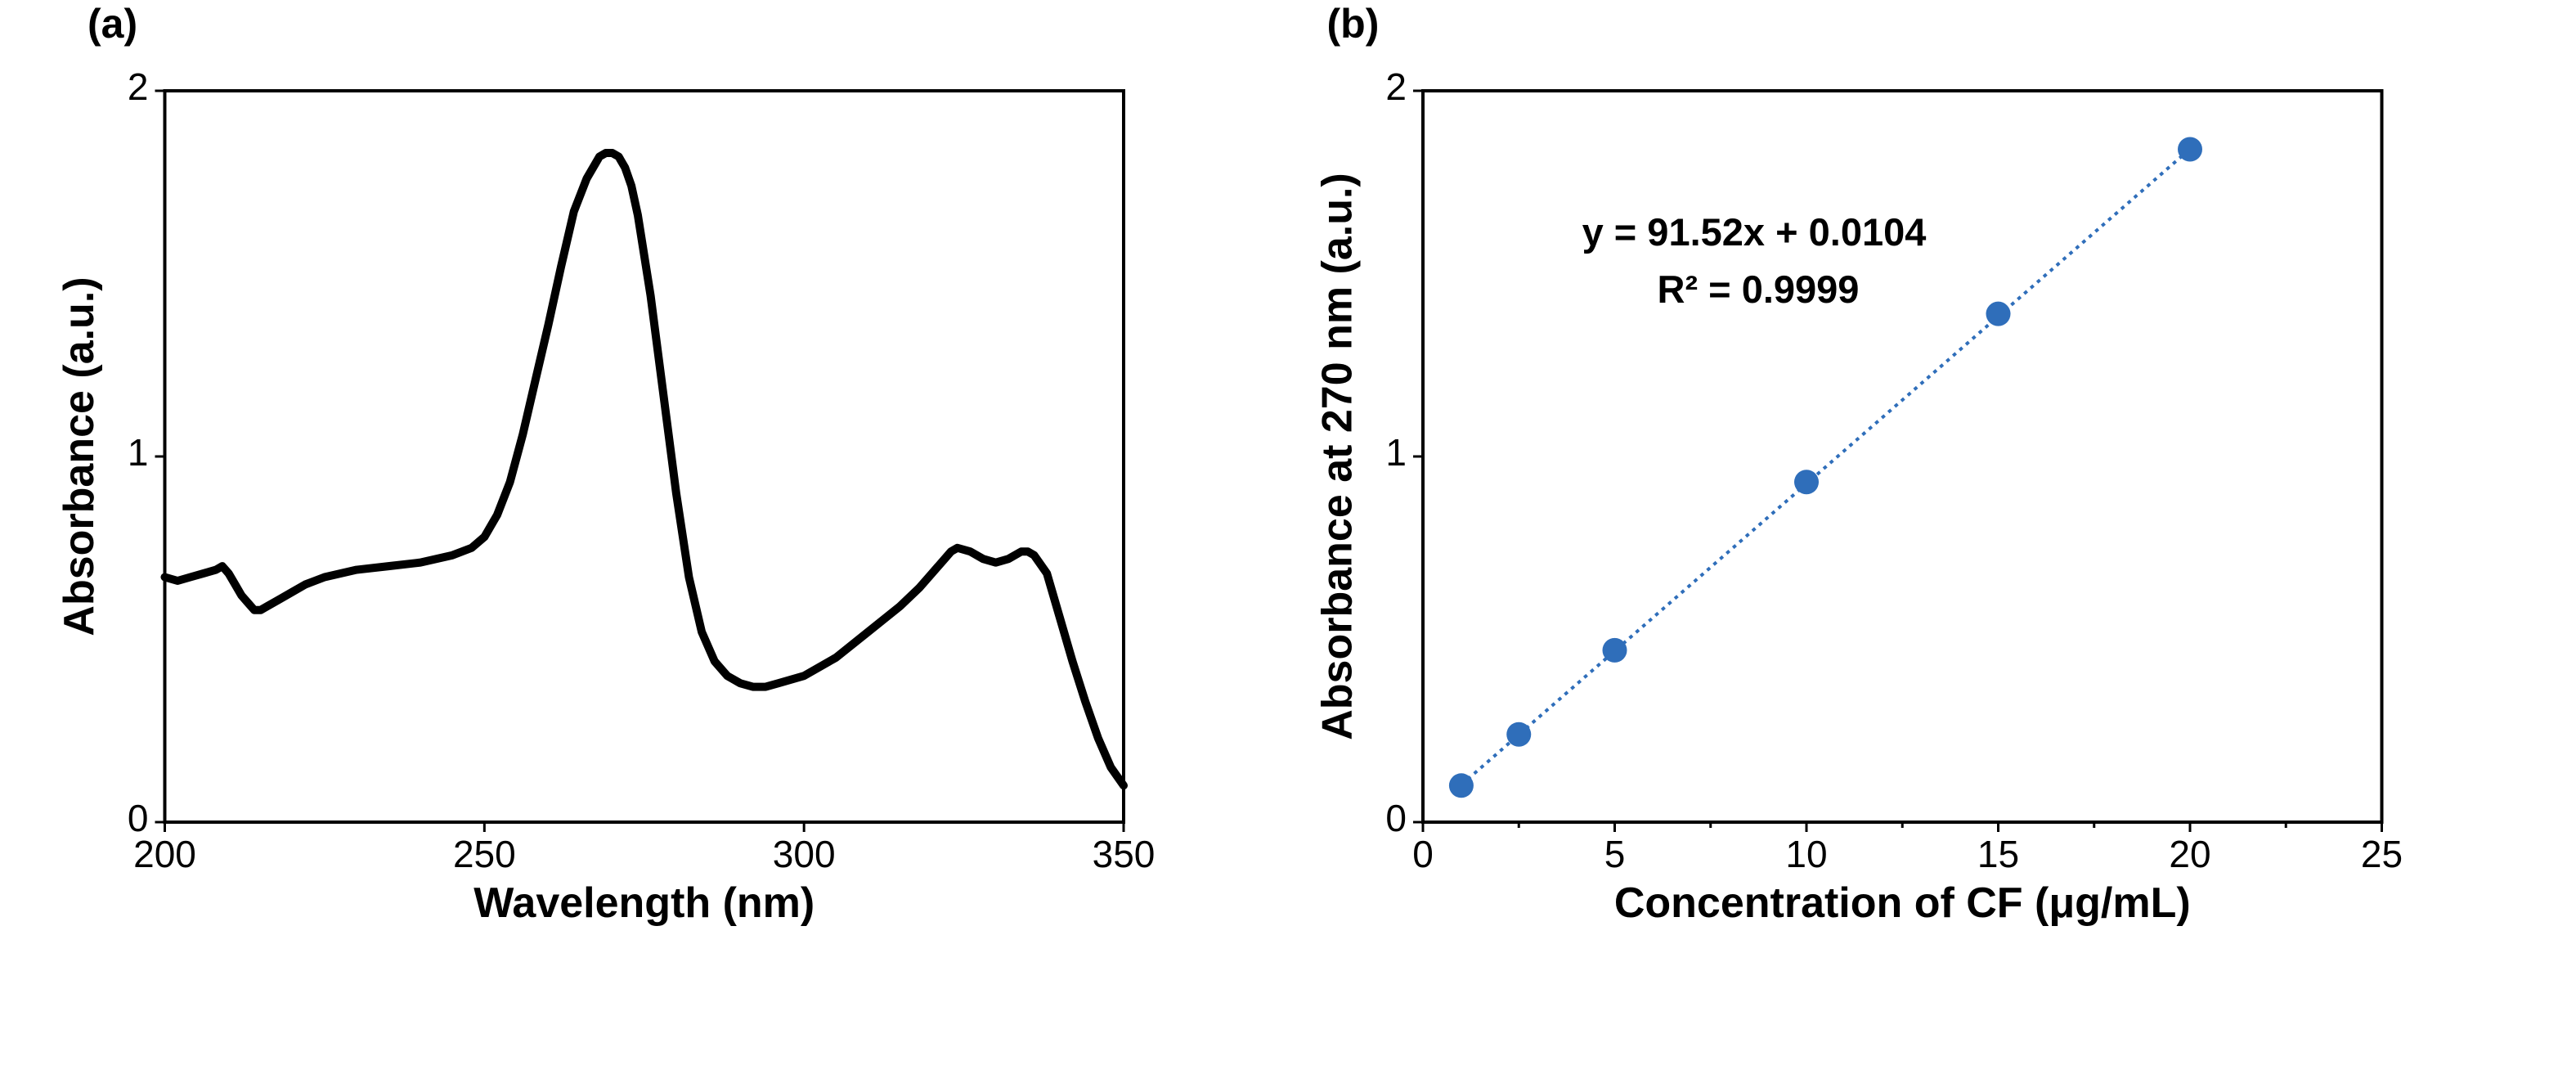 The image size is (2576, 1070). I want to click on x-tick-label: 250, so click(484, 854).